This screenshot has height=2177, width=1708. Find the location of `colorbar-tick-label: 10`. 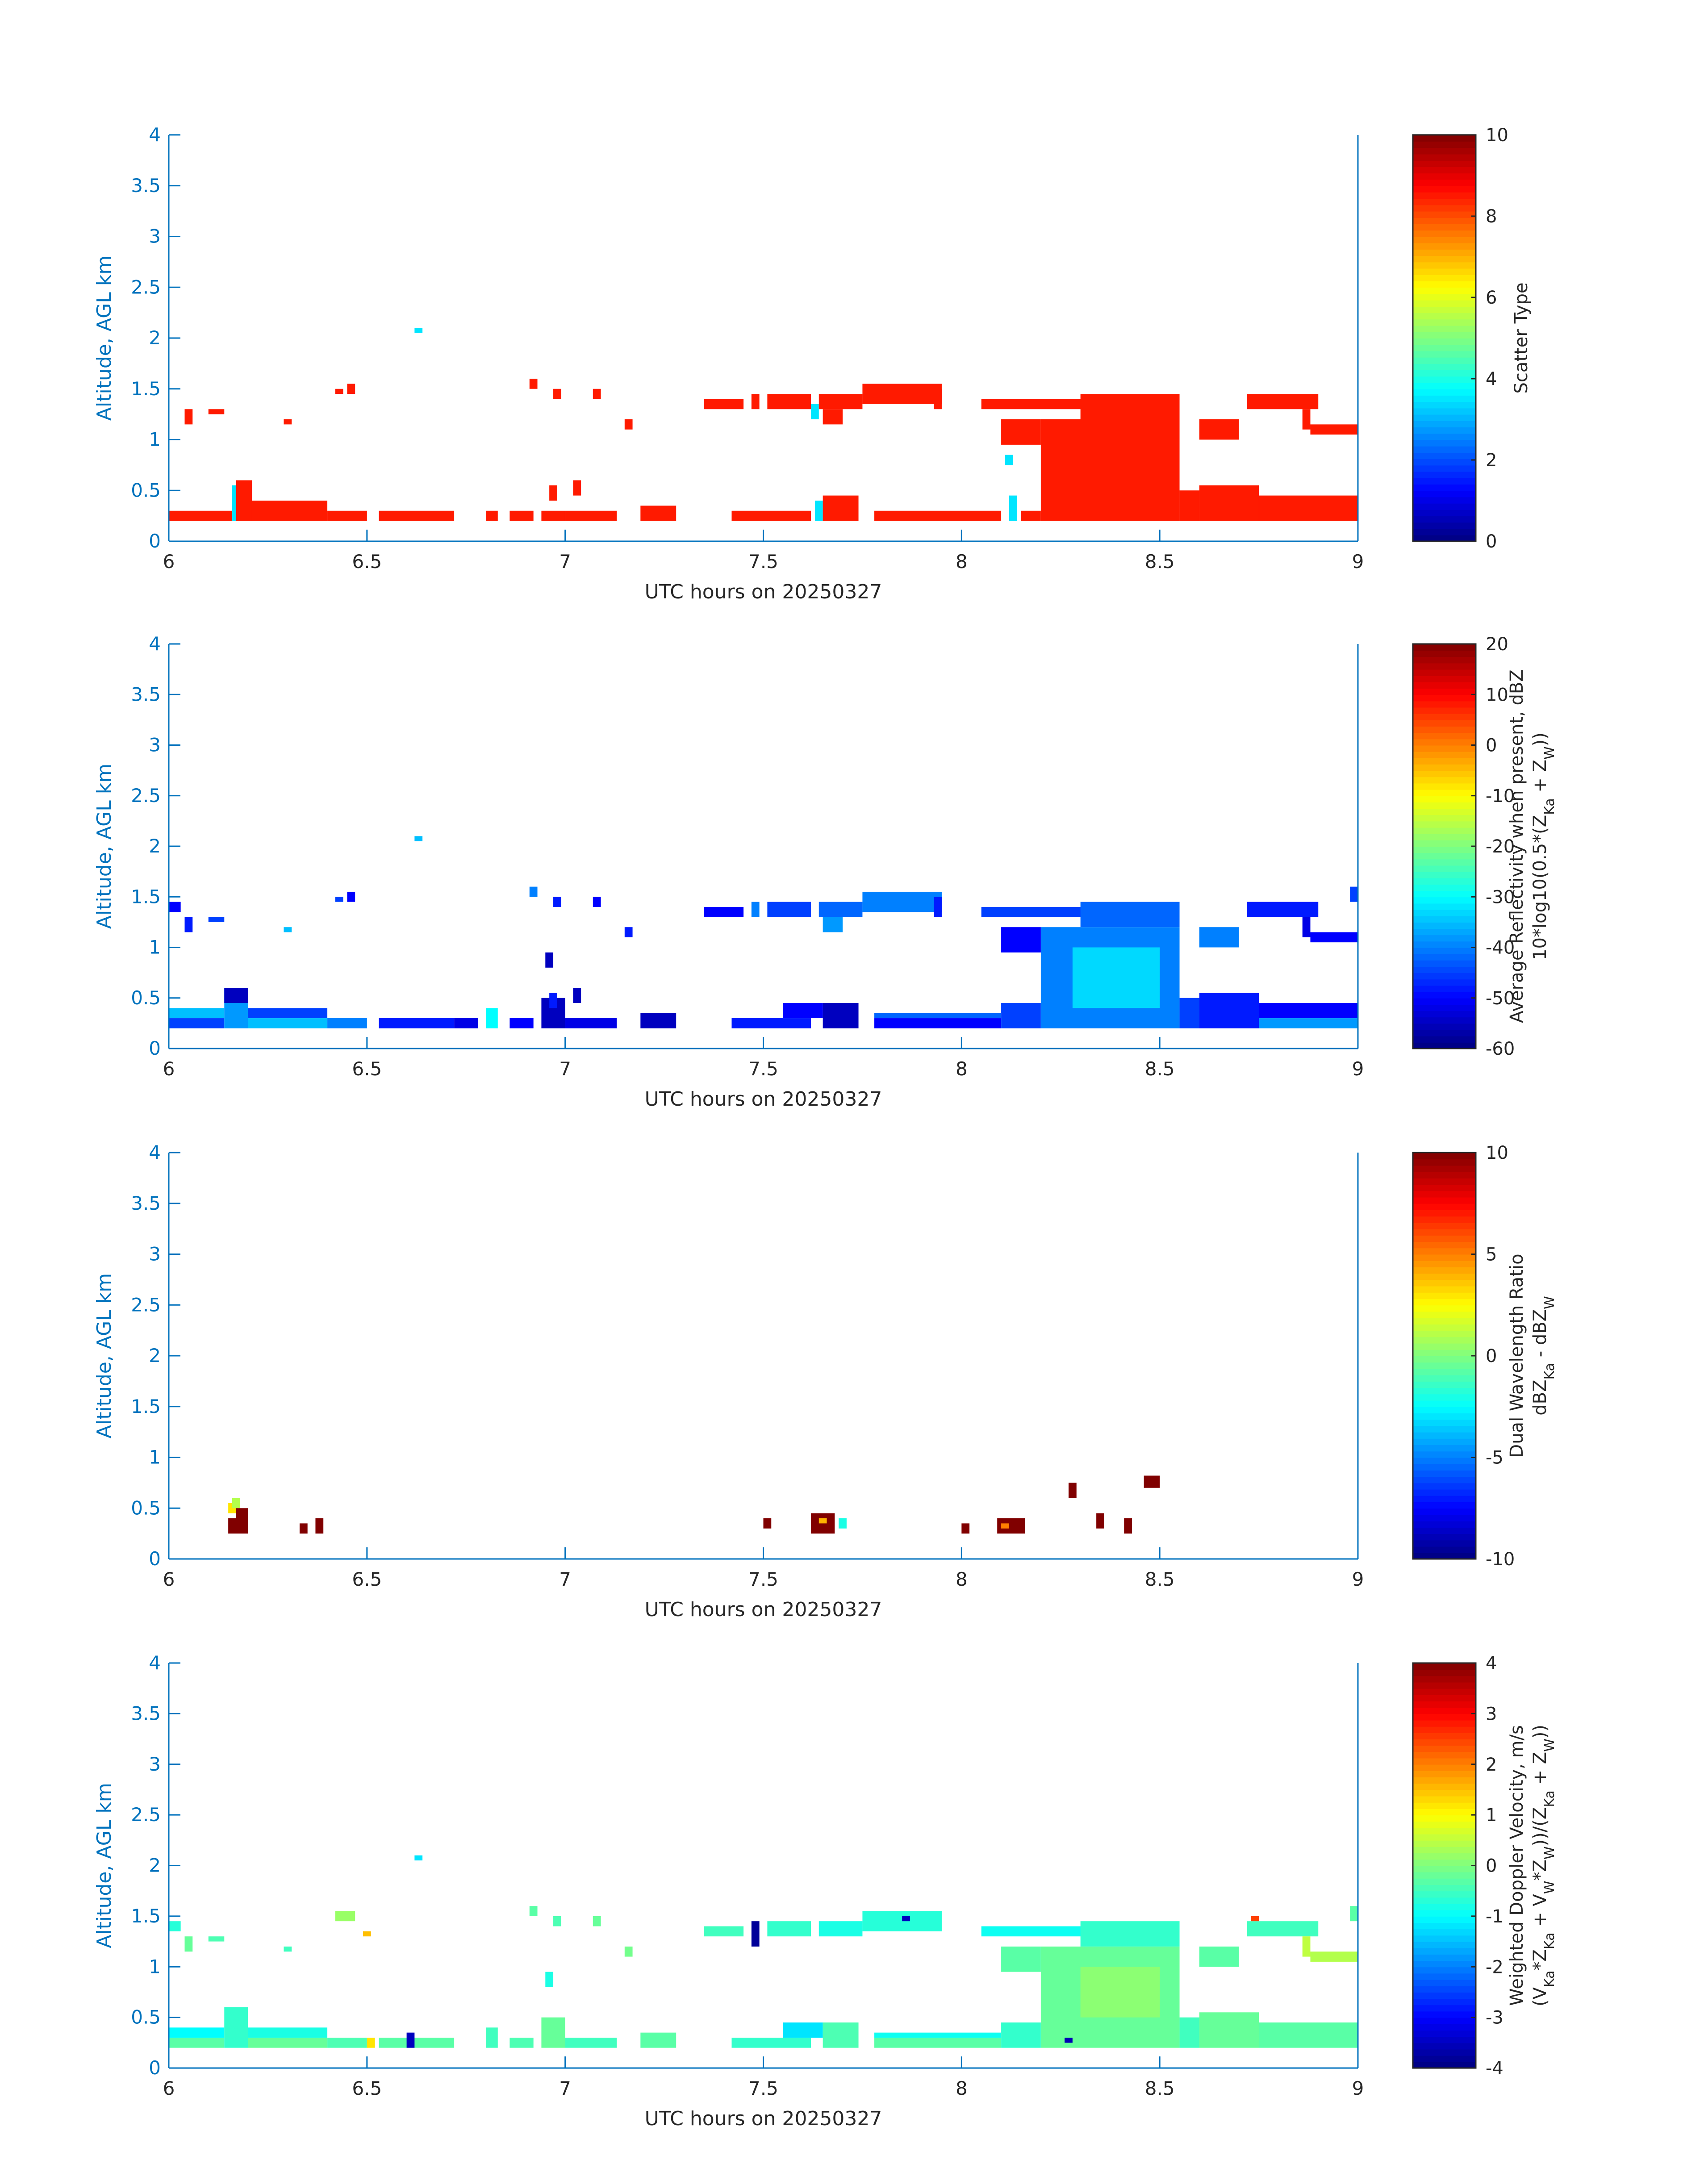

colorbar-tick-label: 10 is located at coordinates (1497, 135).